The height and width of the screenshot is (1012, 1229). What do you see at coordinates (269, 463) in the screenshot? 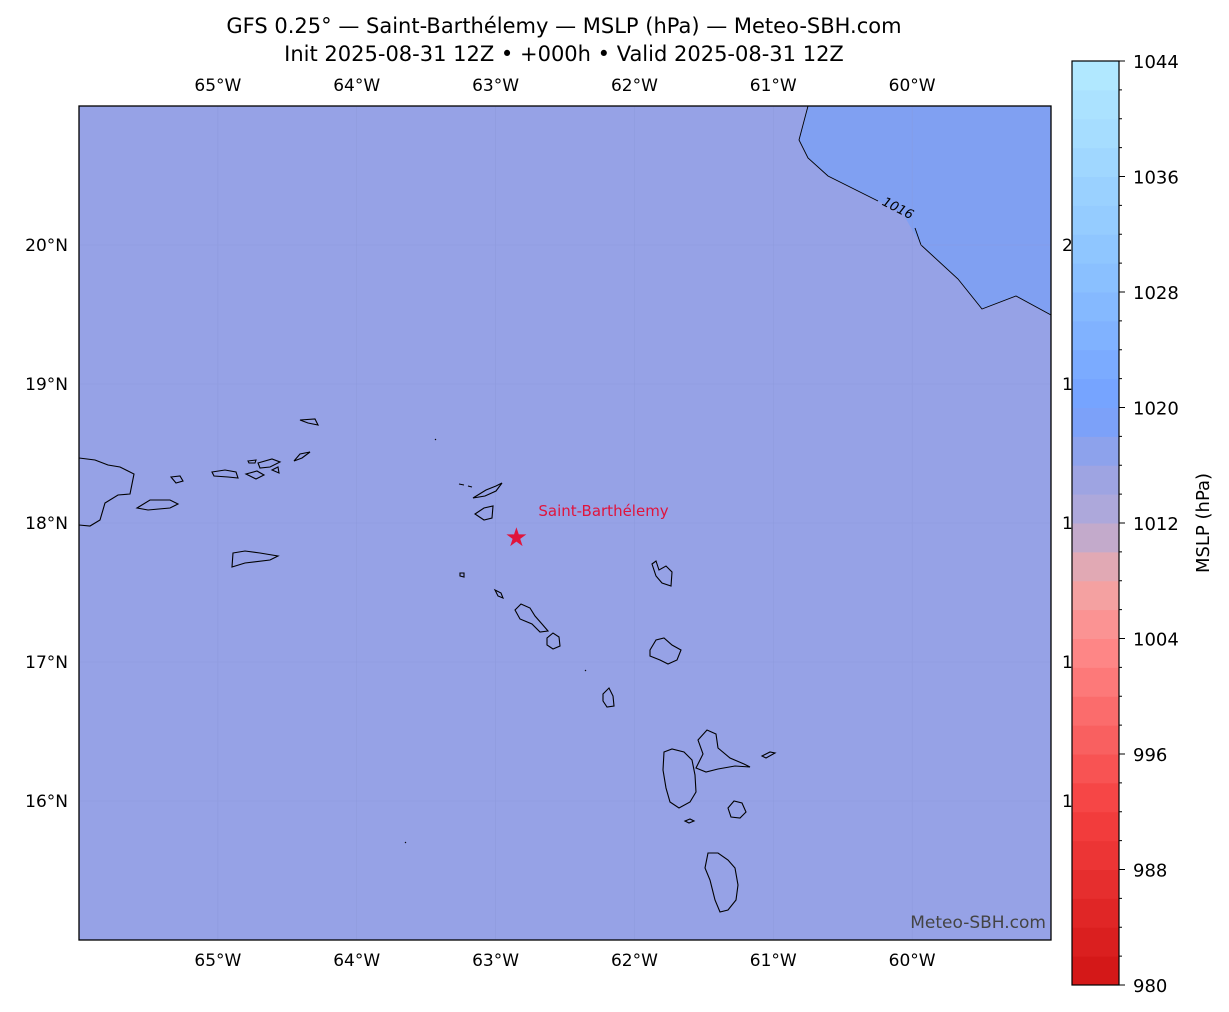
I see `coastline-tortola` at bounding box center [269, 463].